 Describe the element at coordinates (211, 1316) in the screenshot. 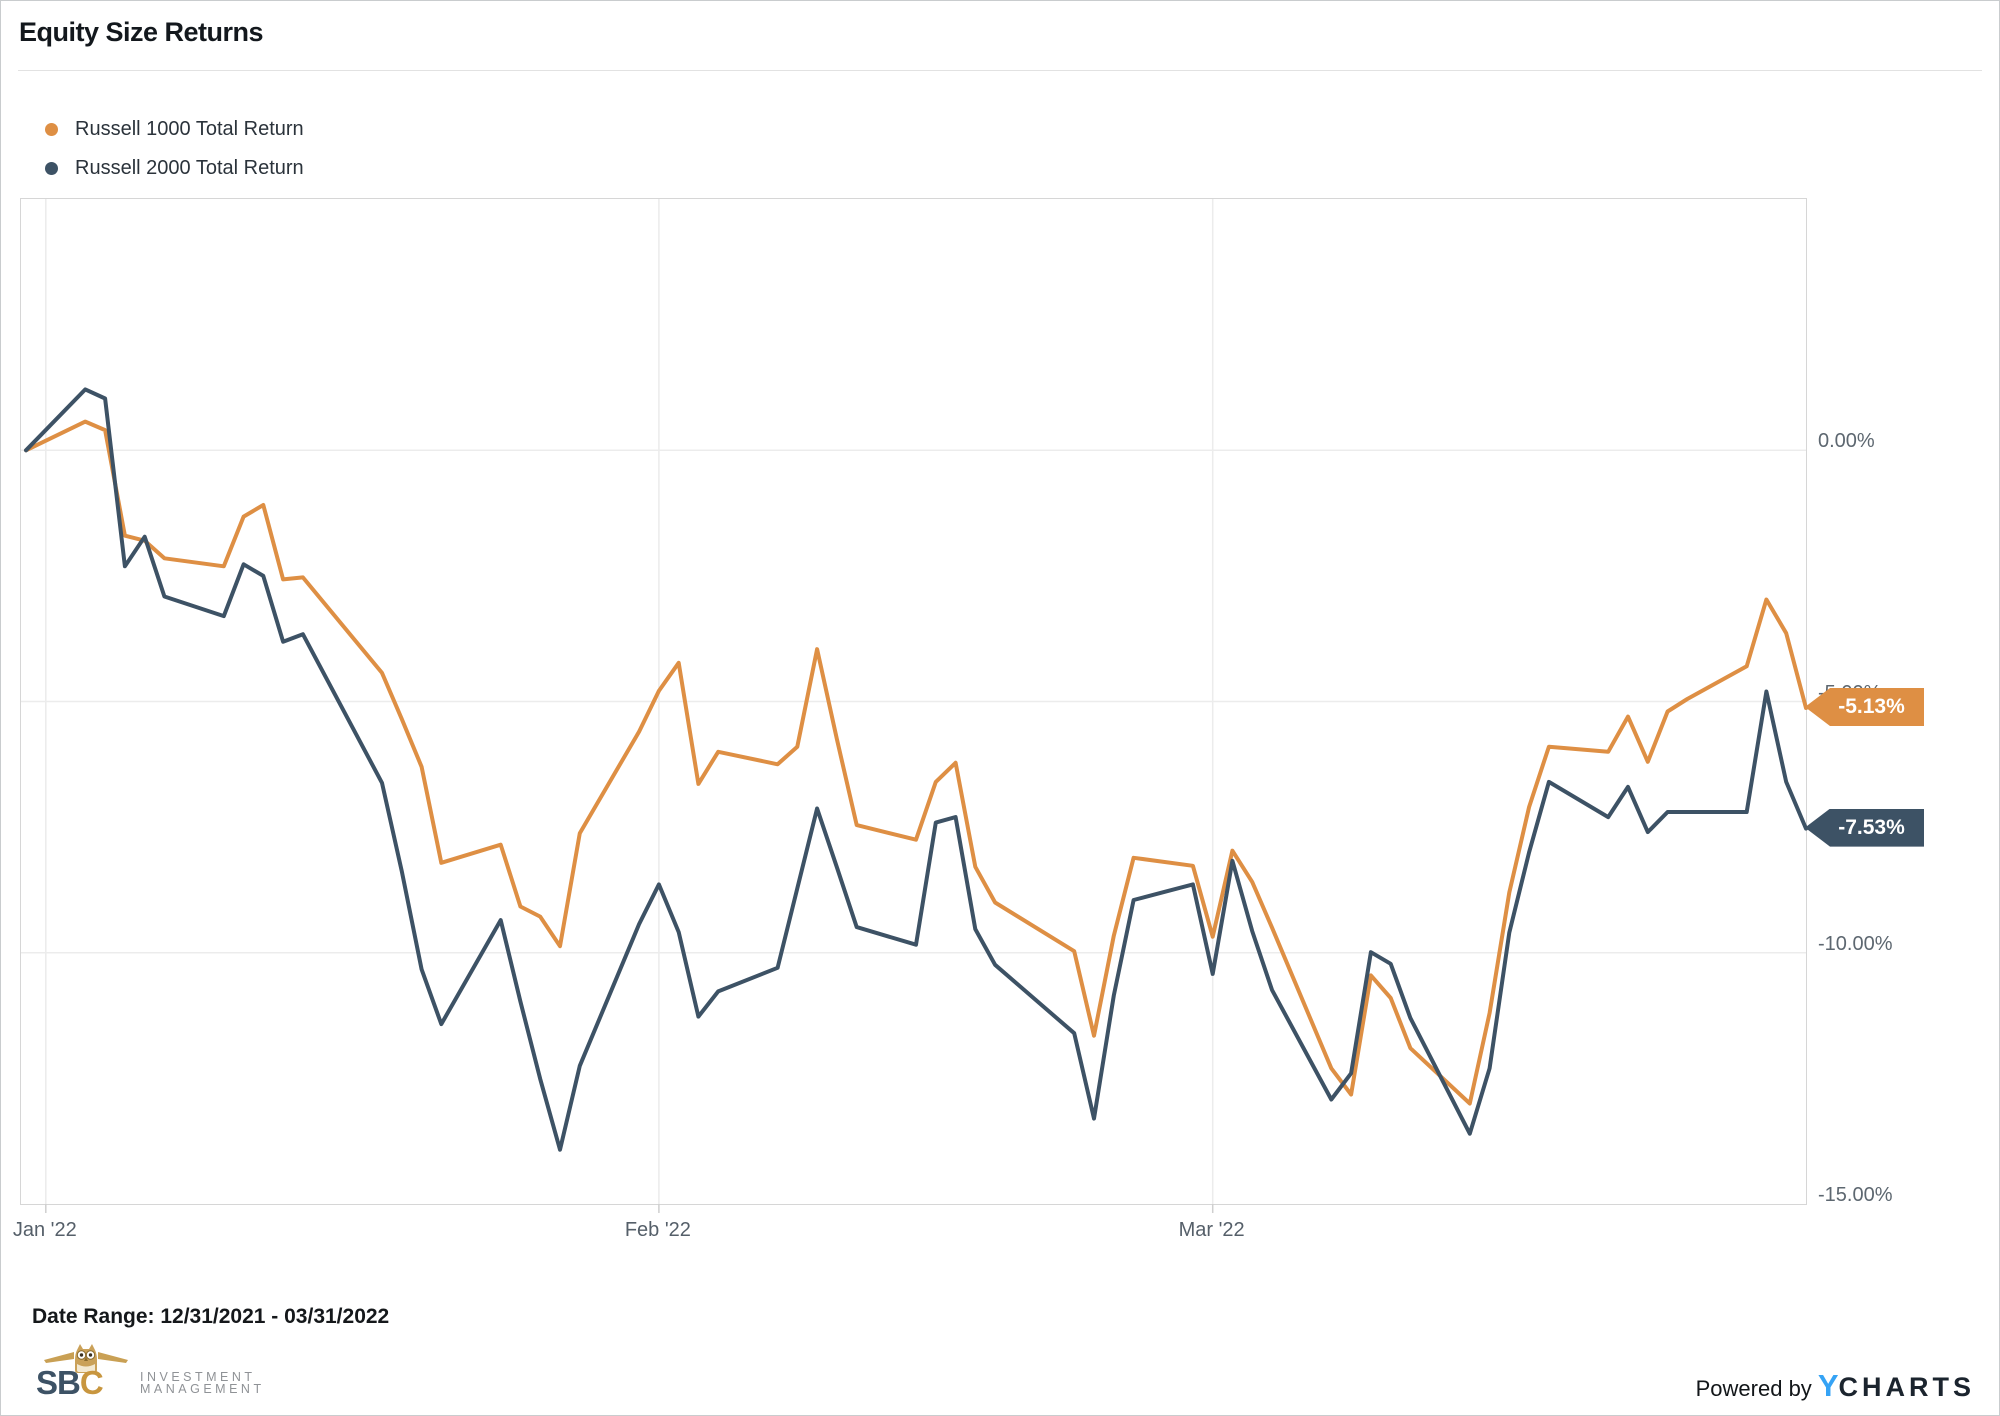

I see `date-range-label: Date Range: 12/31/2021 - 03/31/2022` at that location.